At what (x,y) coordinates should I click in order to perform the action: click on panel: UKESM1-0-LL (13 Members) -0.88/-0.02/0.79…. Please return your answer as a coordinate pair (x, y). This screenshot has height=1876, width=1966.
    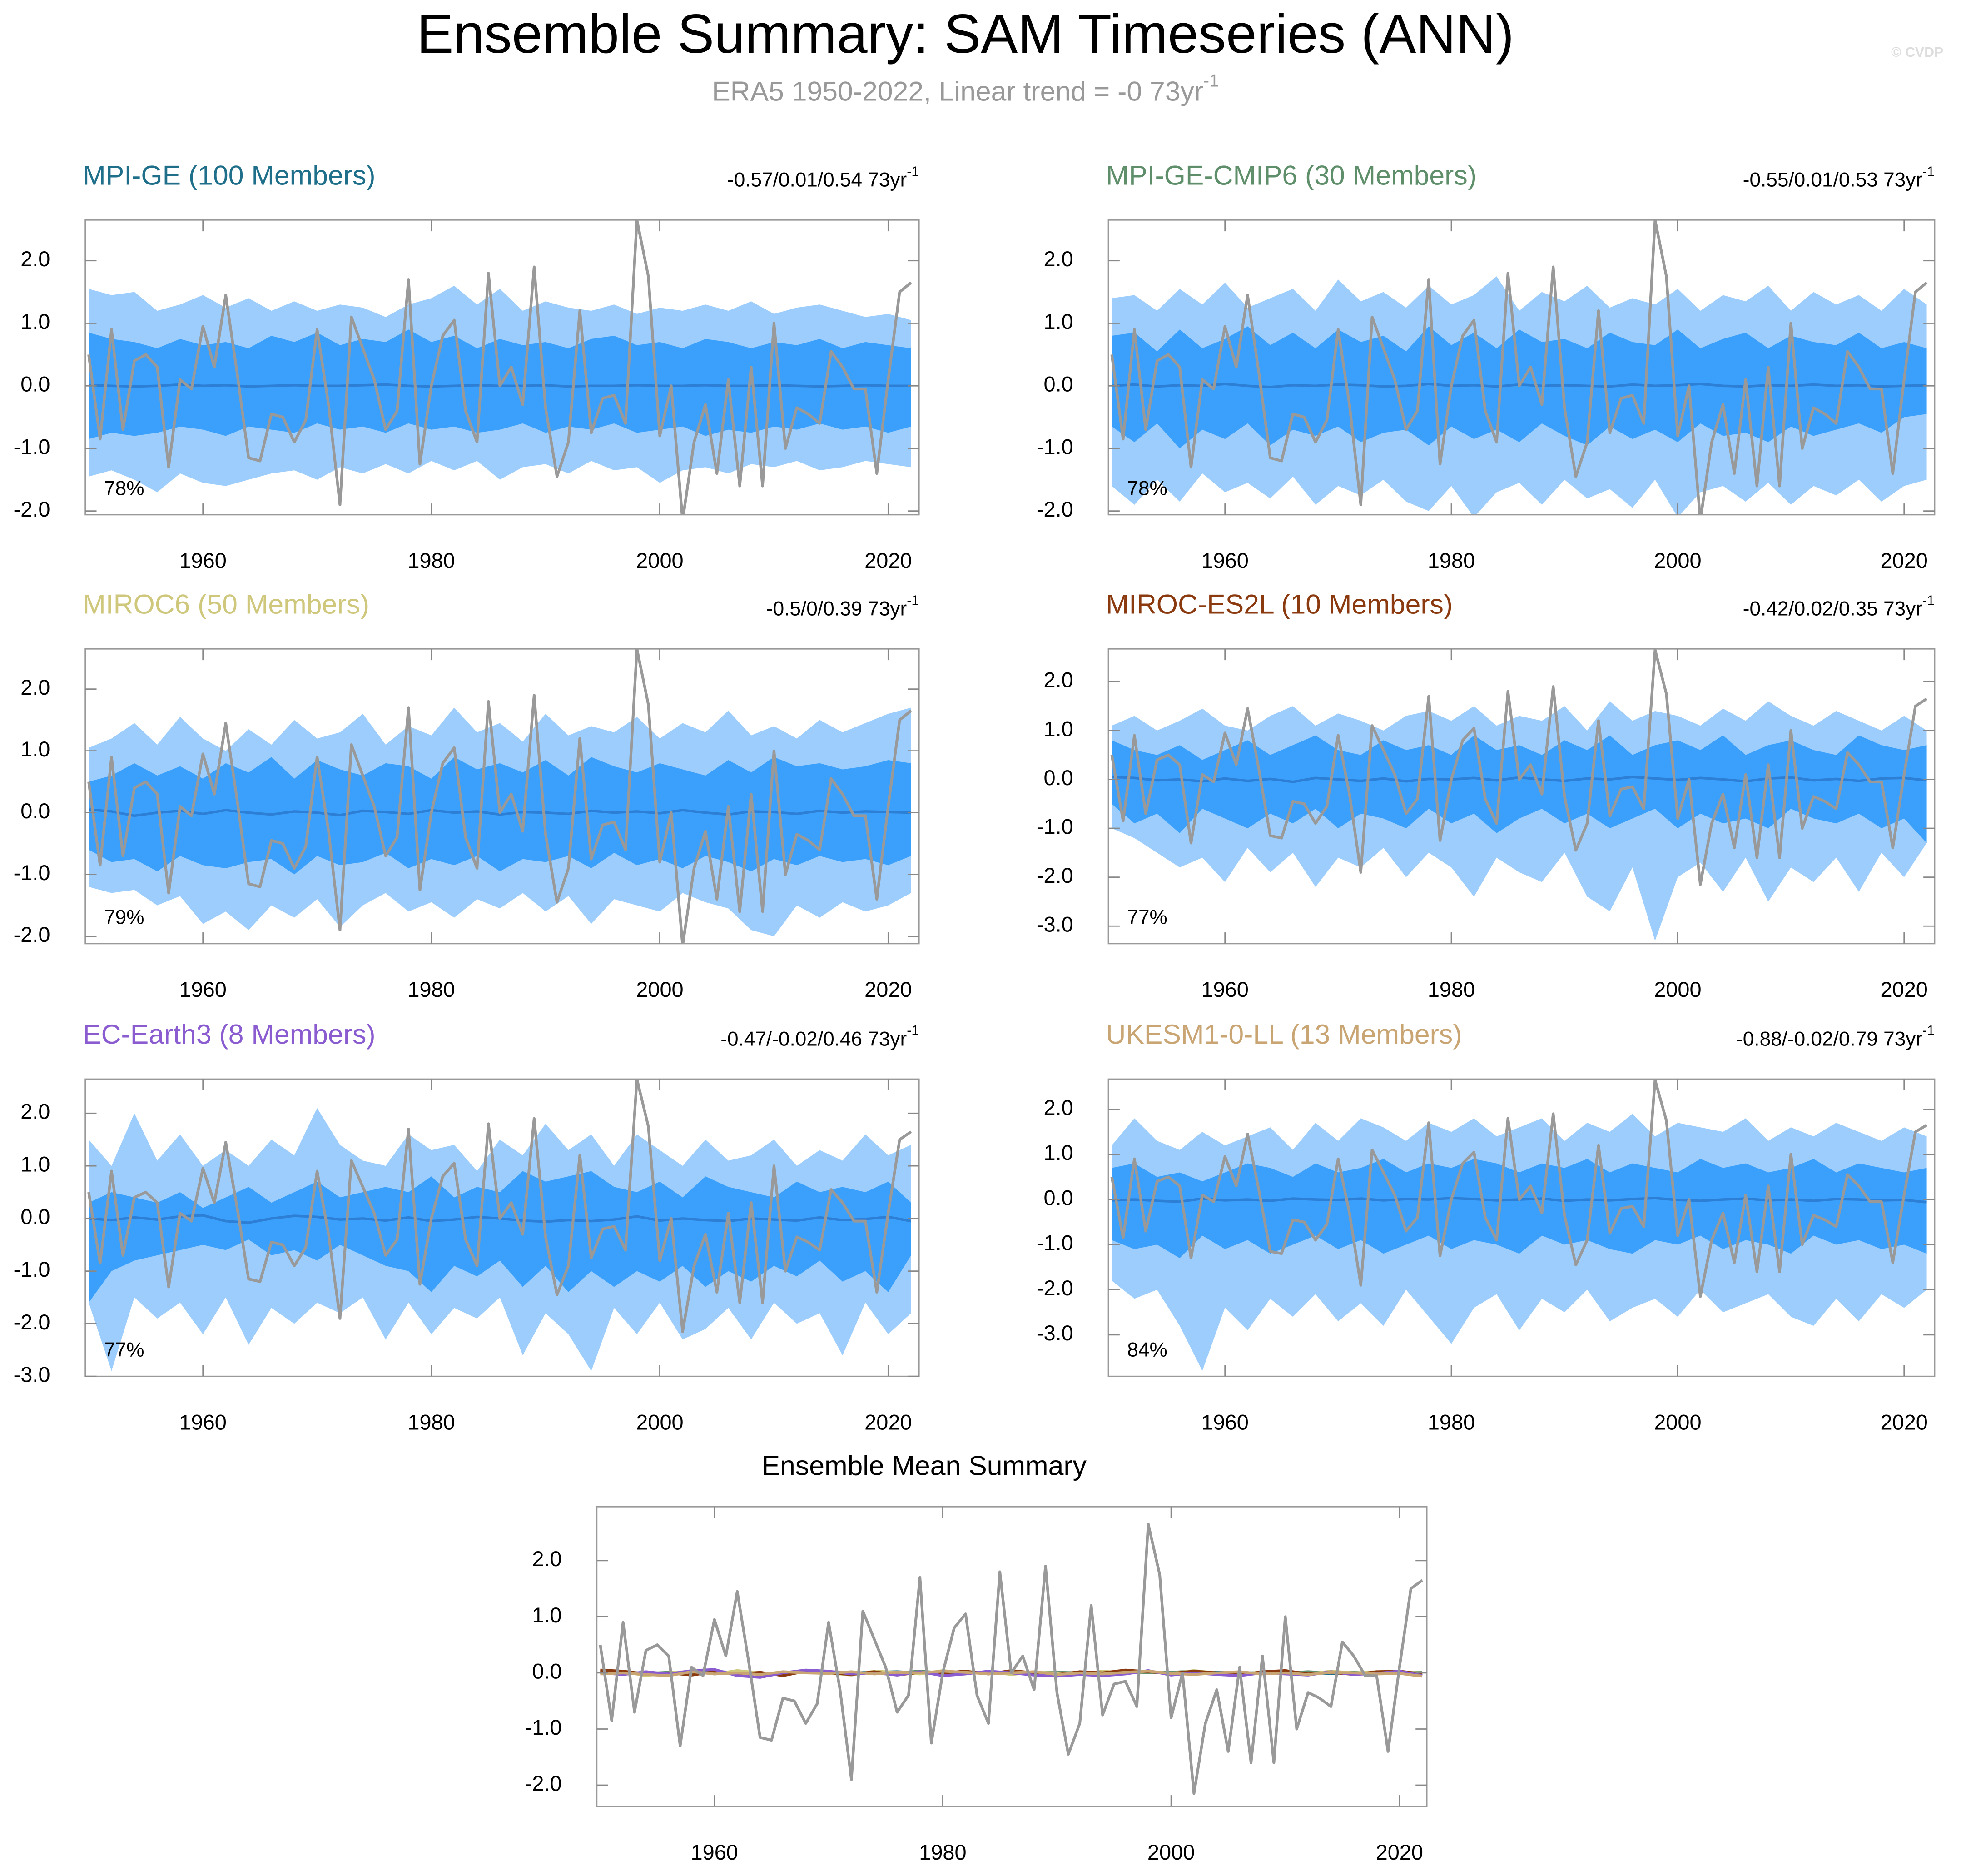
    Looking at the image, I should click on (1486, 1227).